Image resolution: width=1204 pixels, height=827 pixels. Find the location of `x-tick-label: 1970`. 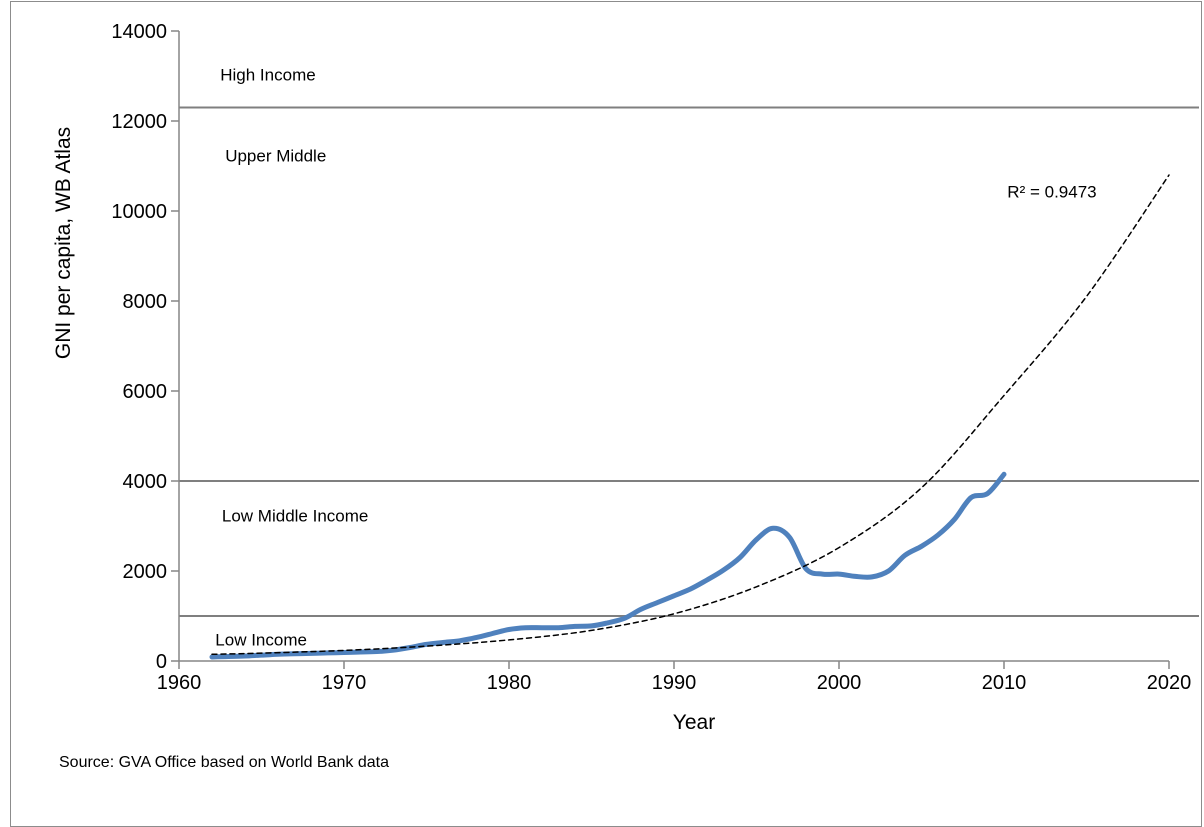

x-tick-label: 1970 is located at coordinates (344, 683).